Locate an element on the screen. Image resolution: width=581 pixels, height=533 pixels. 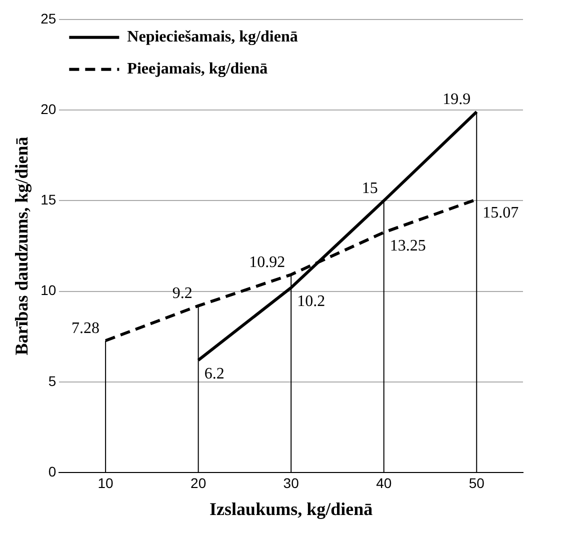
data-label: 9.2 is located at coordinates (182, 293).